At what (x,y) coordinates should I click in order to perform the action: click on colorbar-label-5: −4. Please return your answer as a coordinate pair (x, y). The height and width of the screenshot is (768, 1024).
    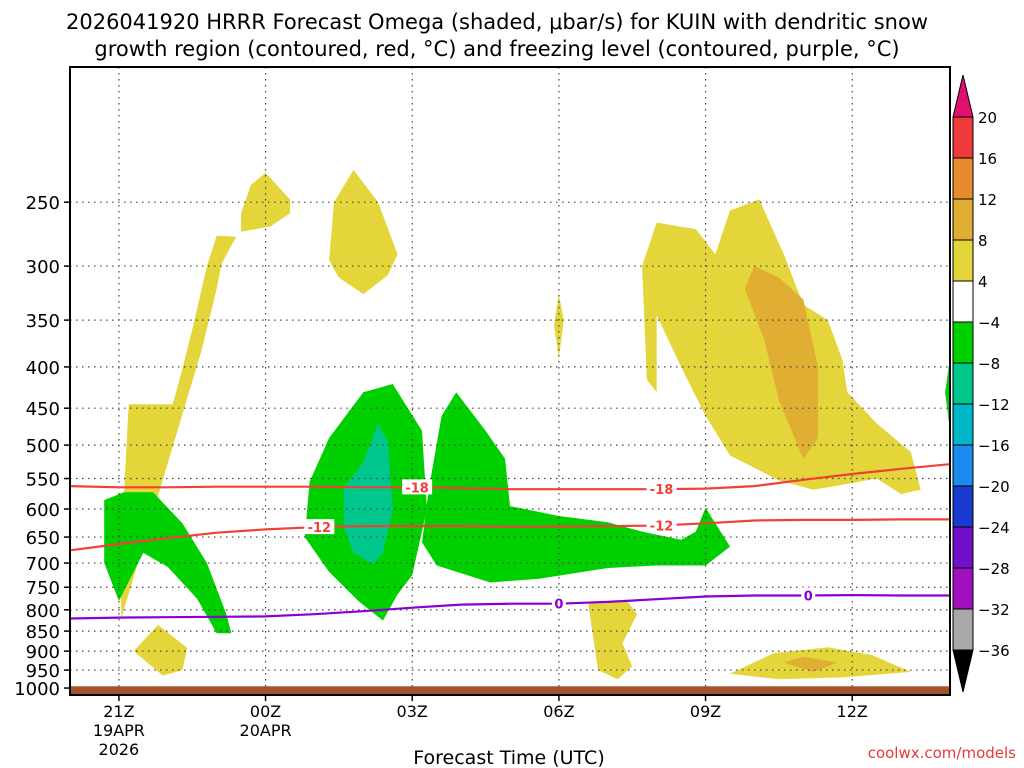
    Looking at the image, I should click on (989, 323).